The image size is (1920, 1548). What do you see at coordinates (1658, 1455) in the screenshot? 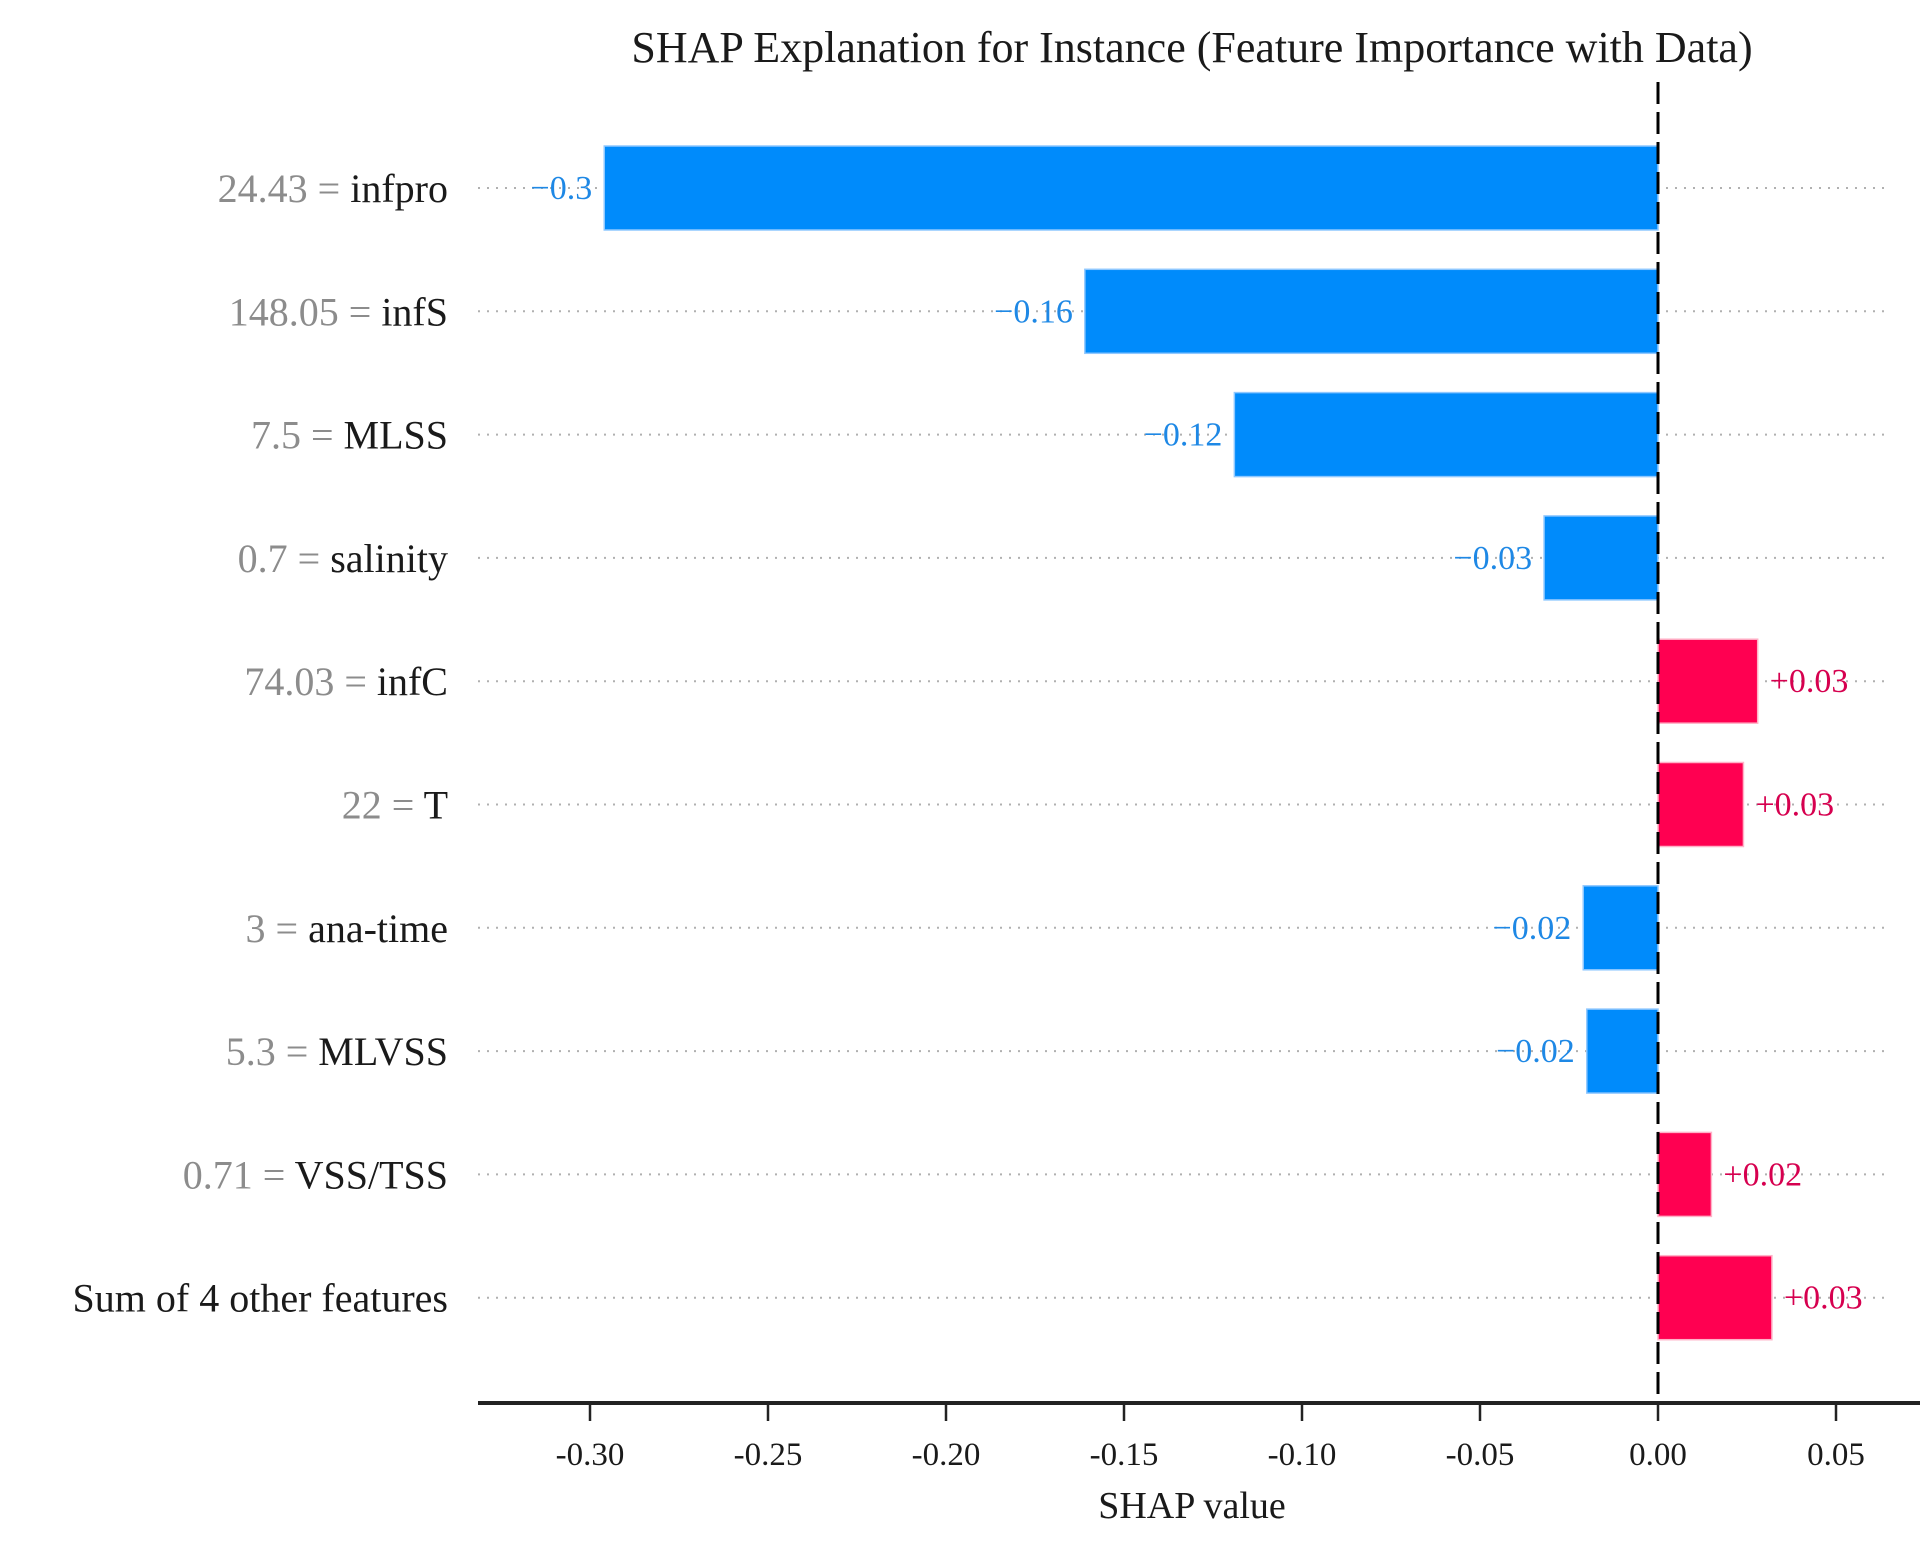
I see `x-tick-label: 0.00` at bounding box center [1658, 1455].